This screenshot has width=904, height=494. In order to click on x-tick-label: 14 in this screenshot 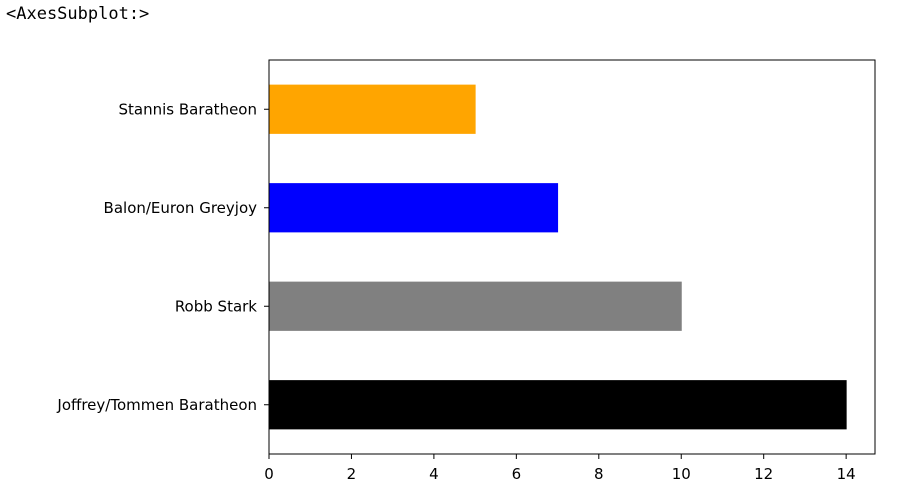, I will do `click(846, 474)`.